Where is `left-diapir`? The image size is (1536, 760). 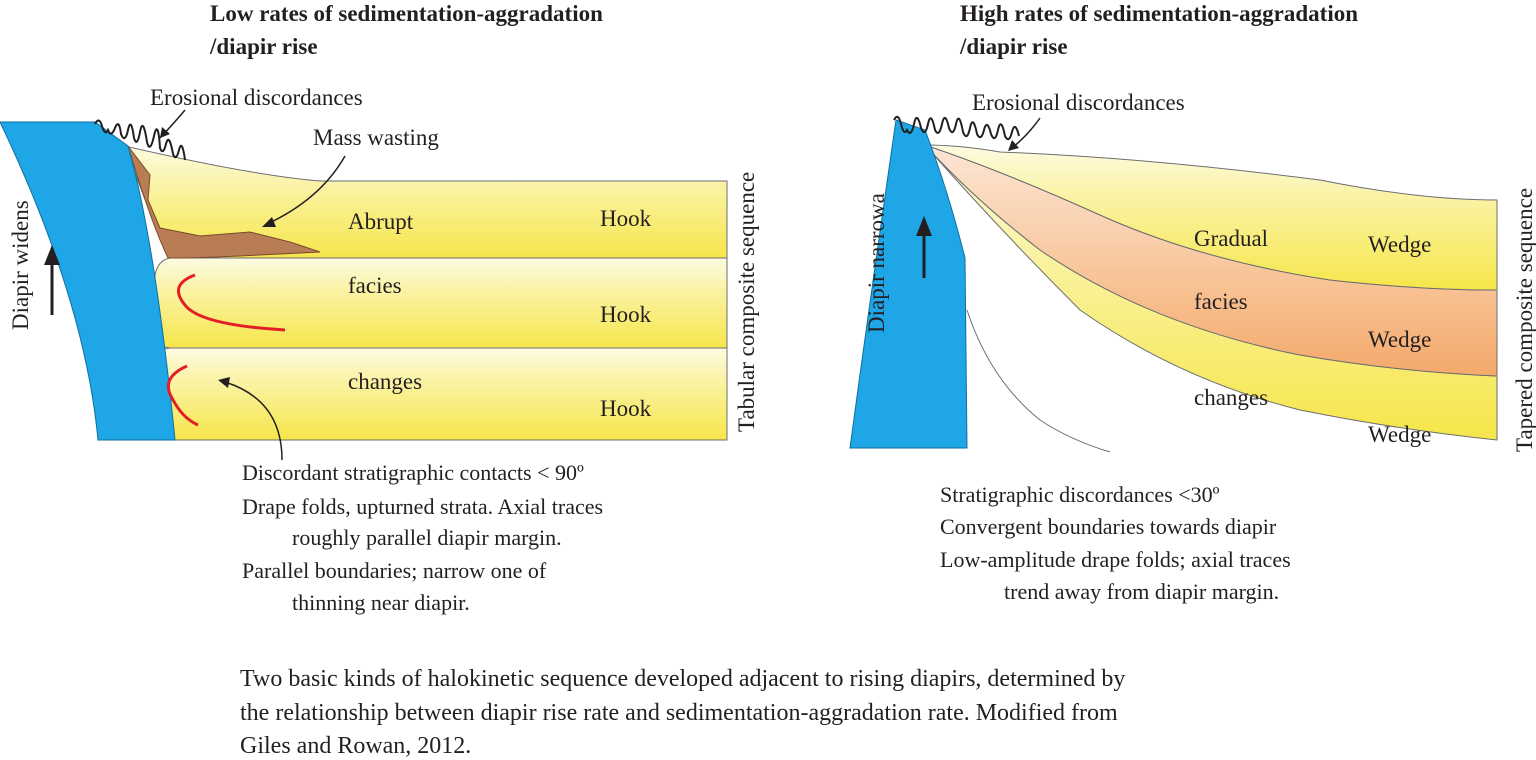 left-diapir is located at coordinates (88, 281).